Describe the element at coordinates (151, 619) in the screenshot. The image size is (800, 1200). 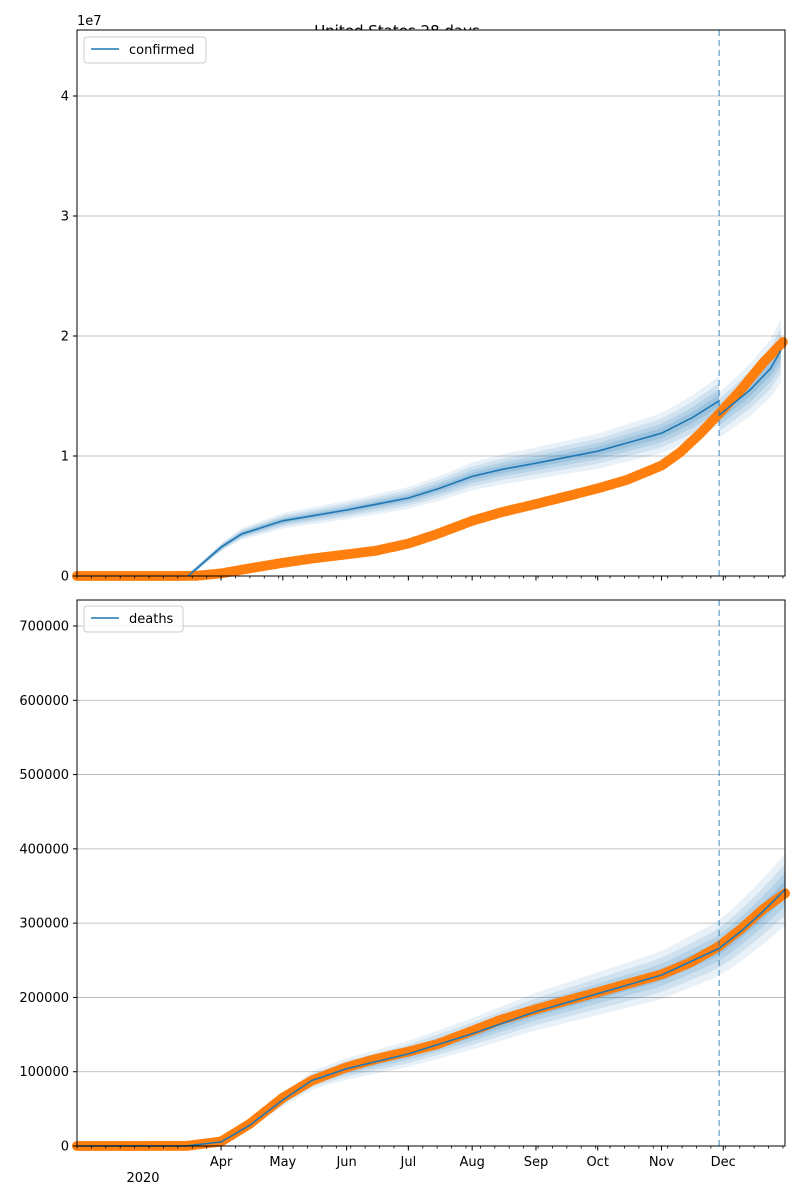
I see `deaths-legend-label: deaths` at that location.